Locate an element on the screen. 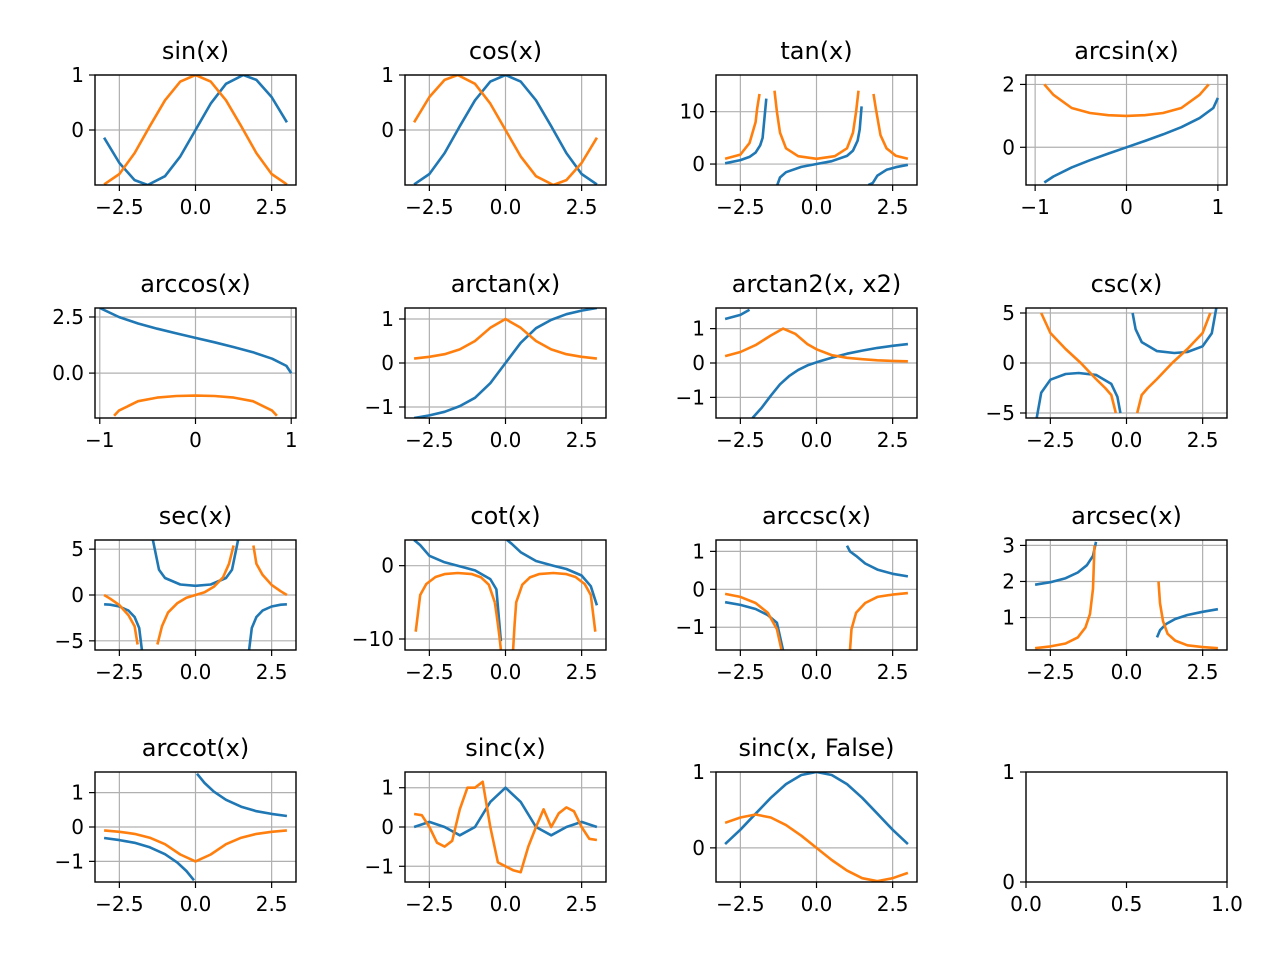  y-tick-label: 2.5 is located at coordinates (68, 317).